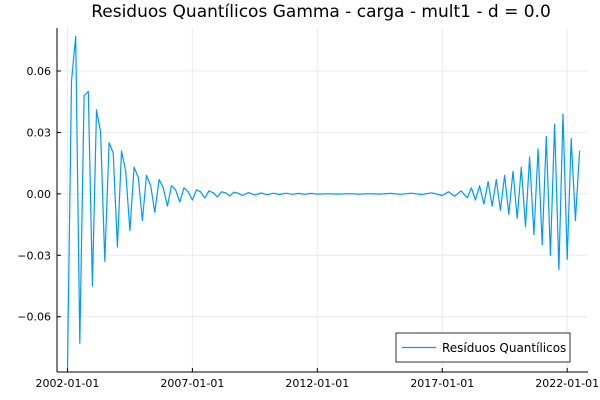 The height and width of the screenshot is (400, 600). I want to click on y-tick-labels: 0.06 0.03 0.00 −0.03 −0.06, so click(34, 194).